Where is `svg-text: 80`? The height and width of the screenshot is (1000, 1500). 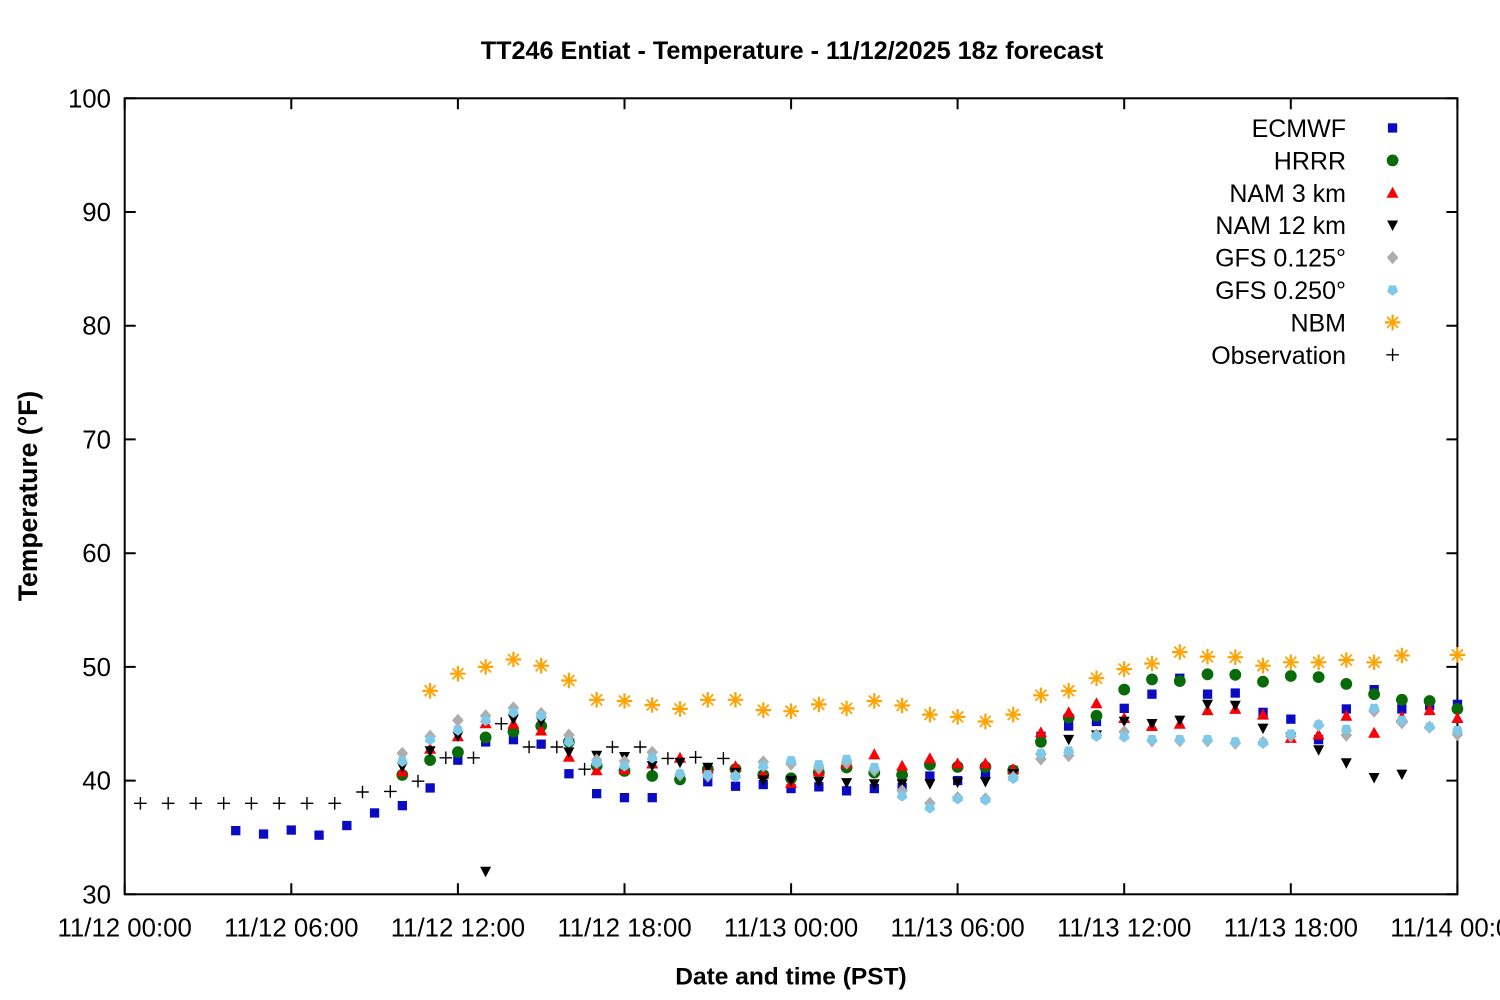 svg-text: 80 is located at coordinates (96, 327).